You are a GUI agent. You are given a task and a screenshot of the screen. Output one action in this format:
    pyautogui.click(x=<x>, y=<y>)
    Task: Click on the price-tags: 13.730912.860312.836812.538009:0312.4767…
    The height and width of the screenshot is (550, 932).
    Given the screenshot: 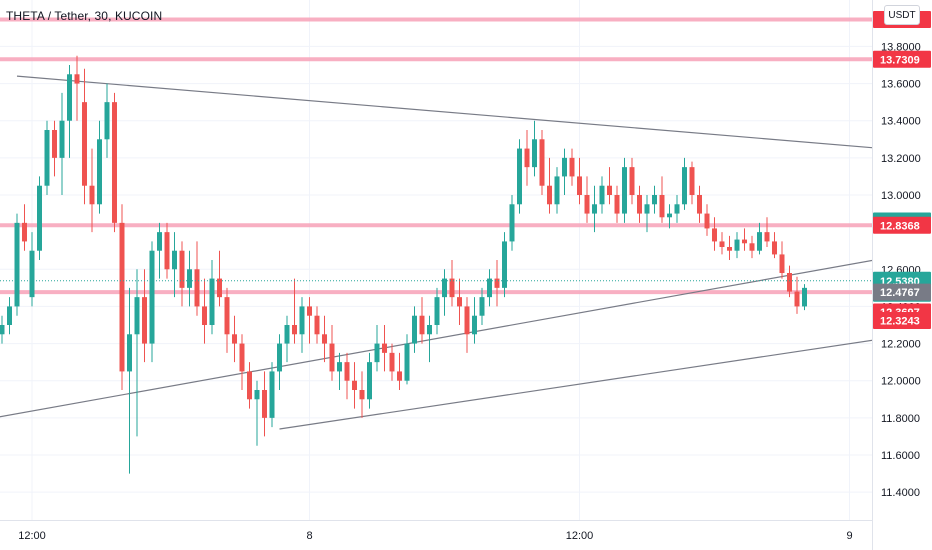 What is the action you would take?
    pyautogui.click(x=902, y=170)
    